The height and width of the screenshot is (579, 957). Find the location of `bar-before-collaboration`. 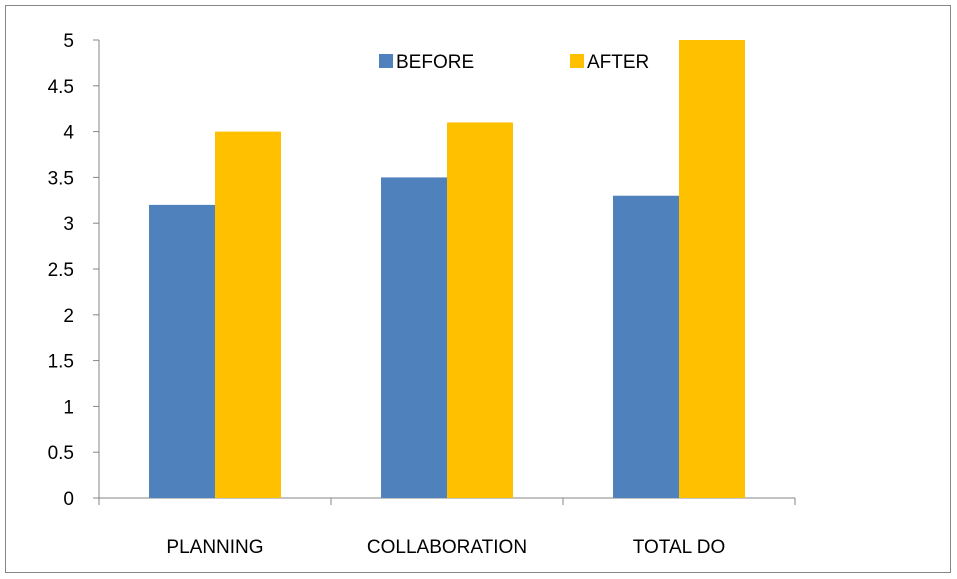

bar-before-collaboration is located at coordinates (414, 337).